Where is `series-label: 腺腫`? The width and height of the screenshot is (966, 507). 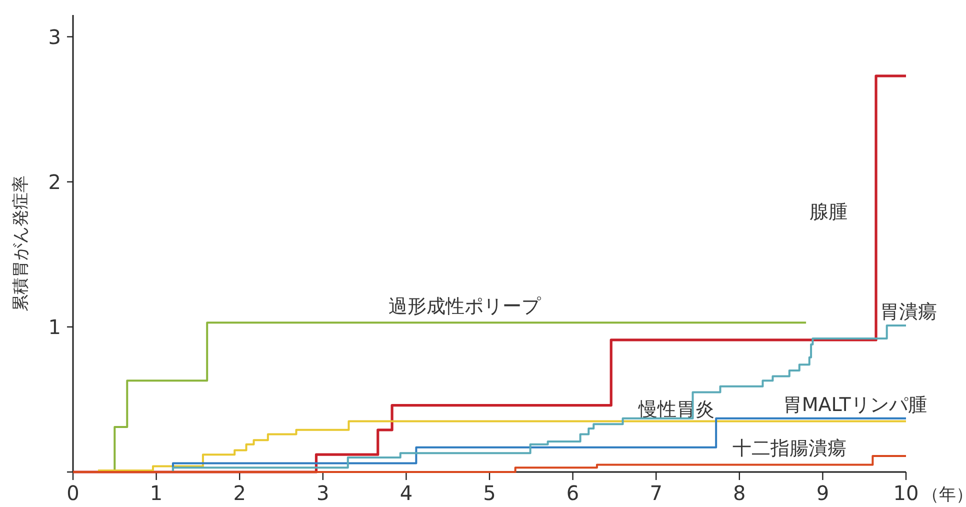 series-label: 腺腫 is located at coordinates (829, 212).